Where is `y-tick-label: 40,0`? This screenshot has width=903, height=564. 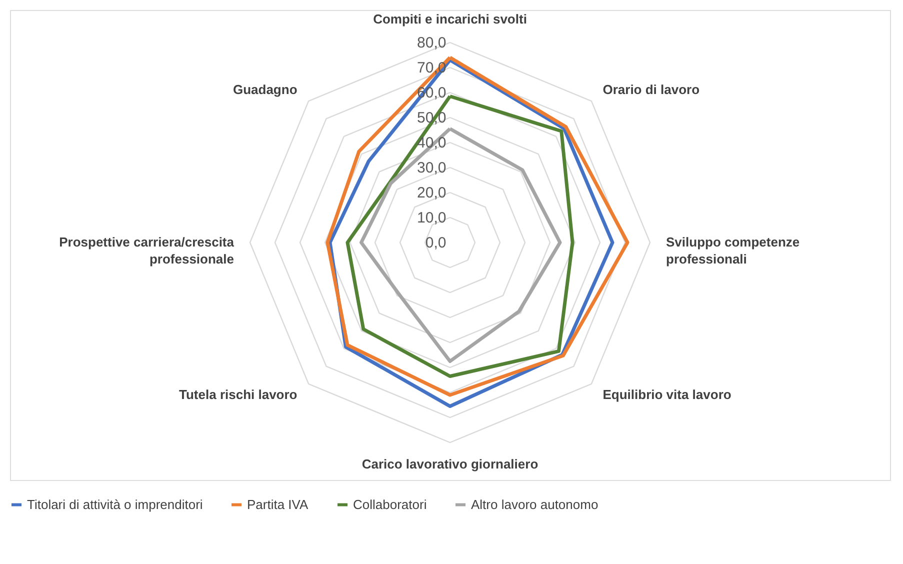
y-tick-label: 40,0 is located at coordinates (431, 143).